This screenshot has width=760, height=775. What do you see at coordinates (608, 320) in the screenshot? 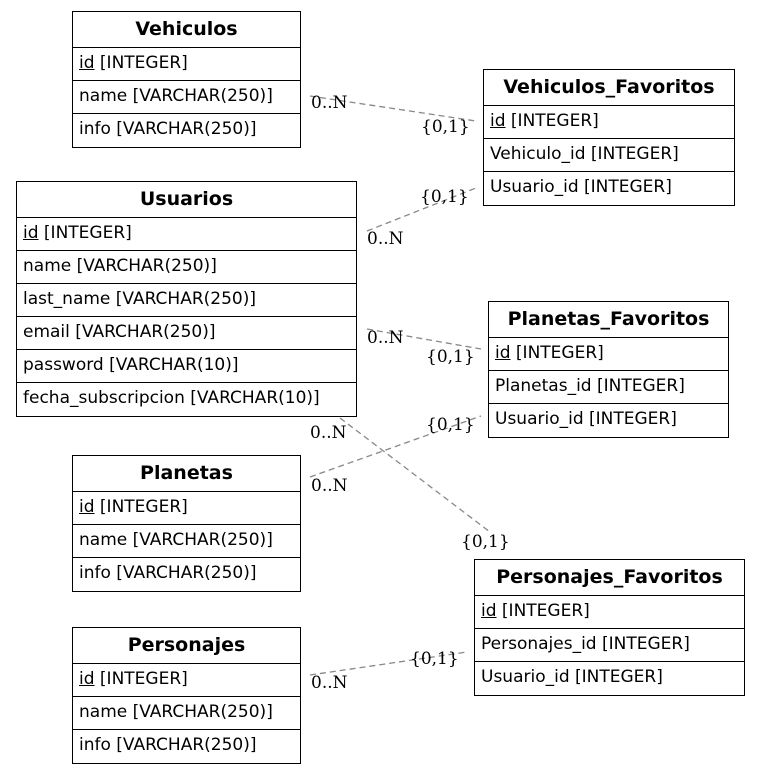
I see `table-title: Planetas_Favoritos` at bounding box center [608, 320].